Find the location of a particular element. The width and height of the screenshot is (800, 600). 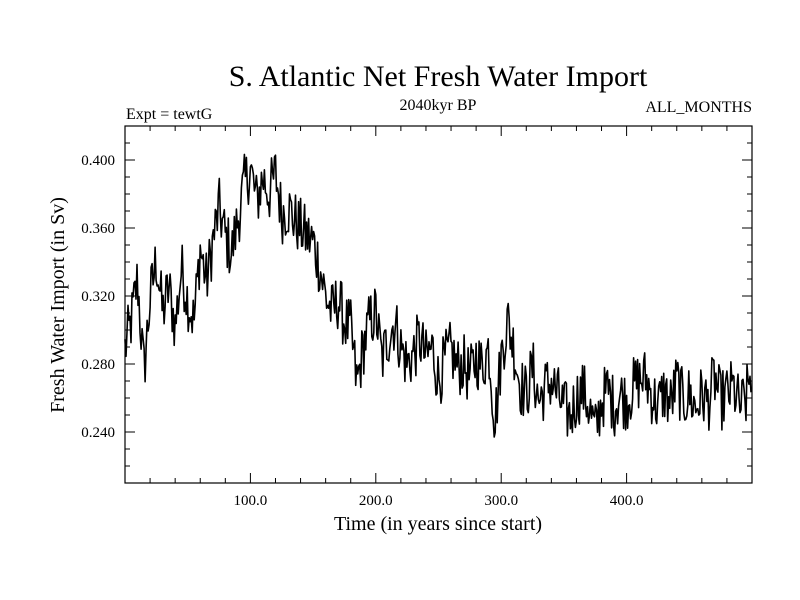

y-tick-label: 0.280 is located at coordinates (98, 365).